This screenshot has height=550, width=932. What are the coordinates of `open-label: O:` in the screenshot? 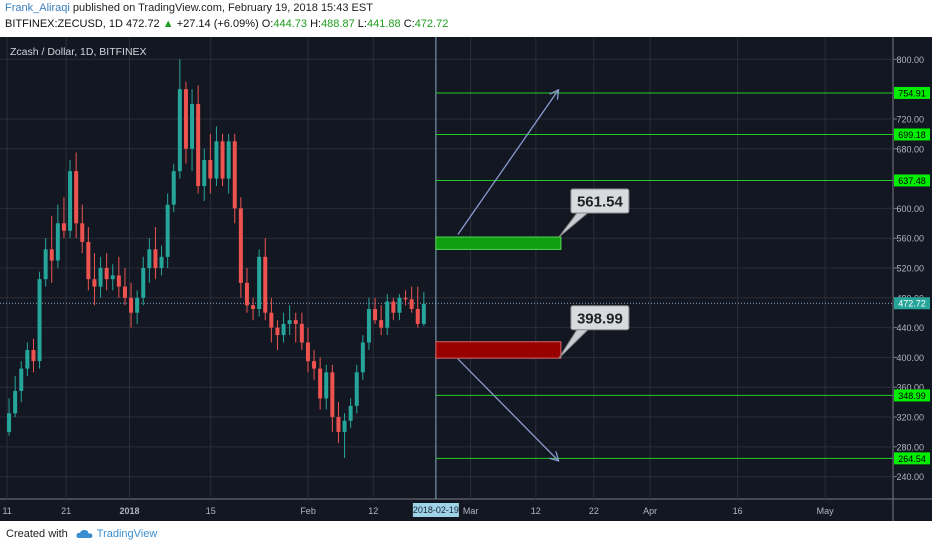 It's located at (267, 24).